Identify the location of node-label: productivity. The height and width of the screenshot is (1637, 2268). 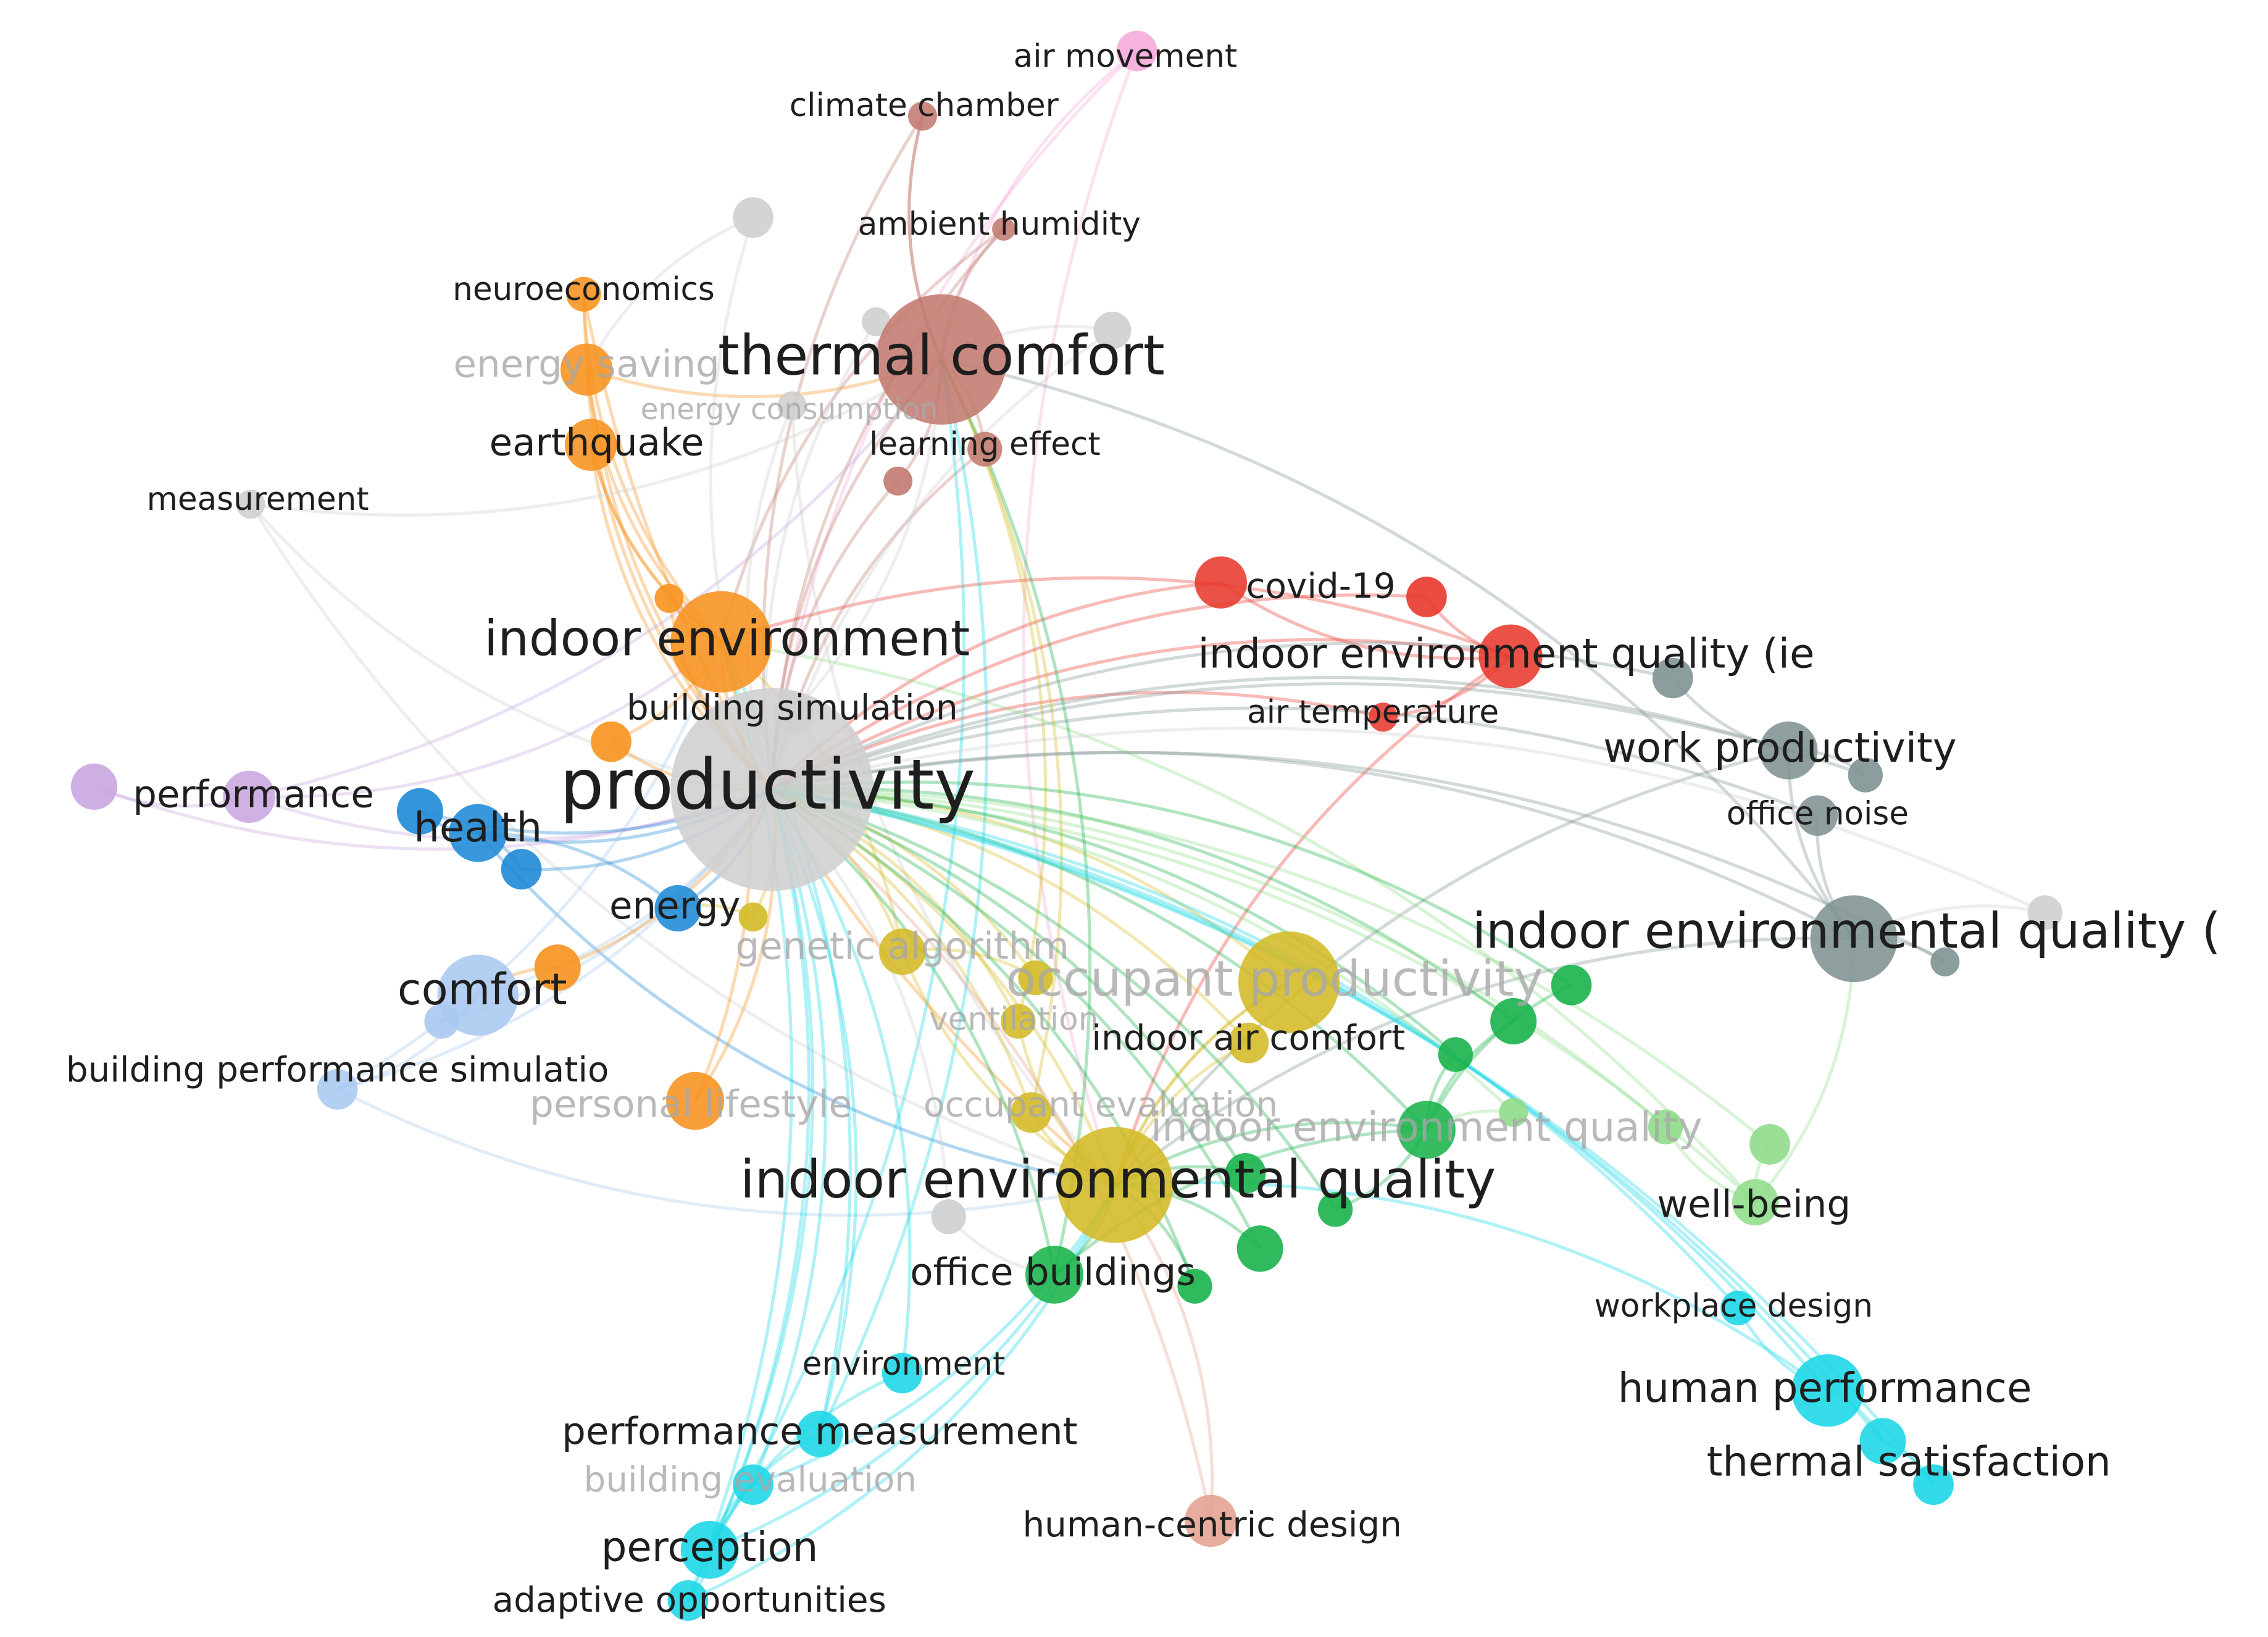
(767, 784).